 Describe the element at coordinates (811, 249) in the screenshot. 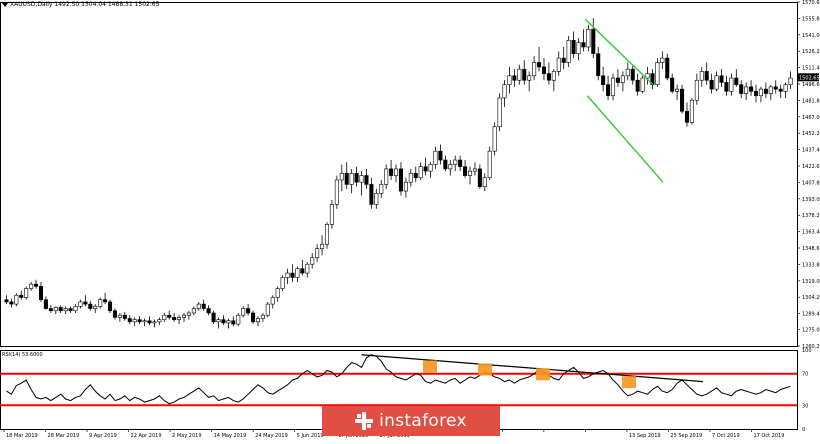

I see `price-y-tick-label: 1348.60` at that location.